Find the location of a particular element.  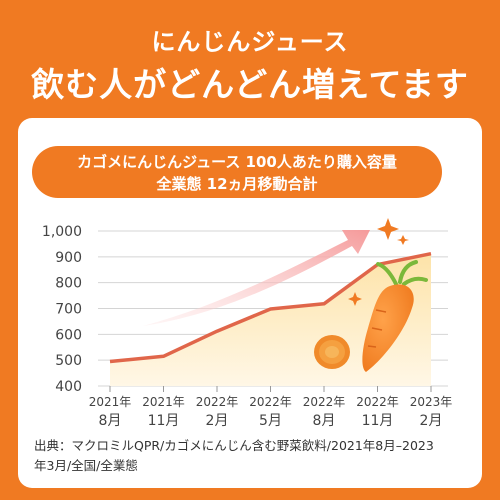

y-tick-label: 500 is located at coordinates (68, 361).